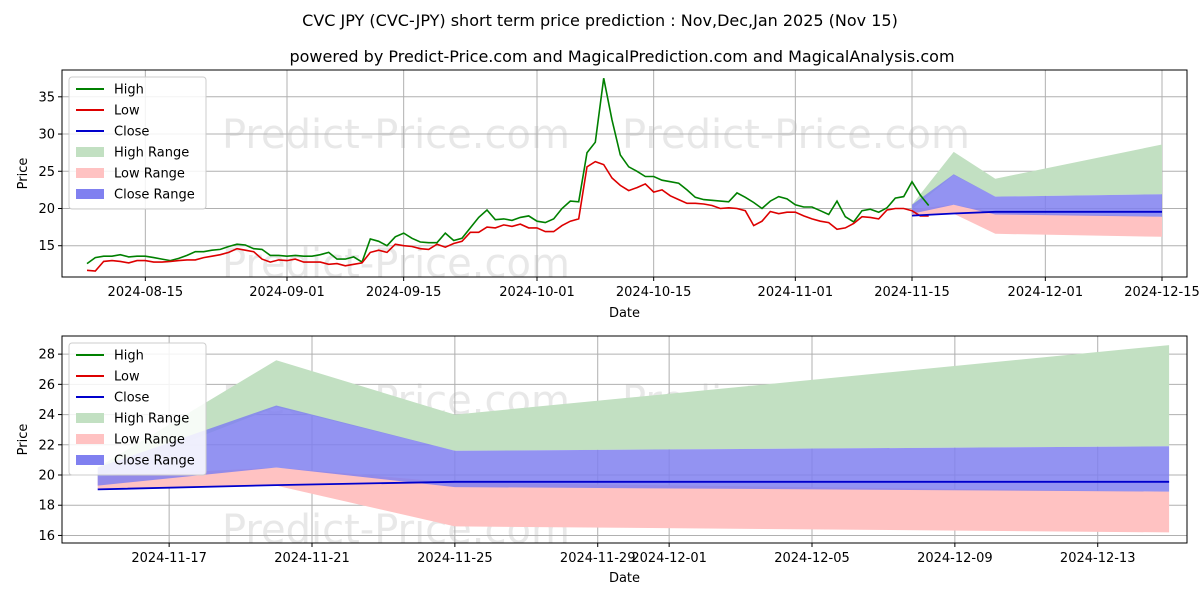  I want to click on y-tick-label: 22, so click(46, 445).